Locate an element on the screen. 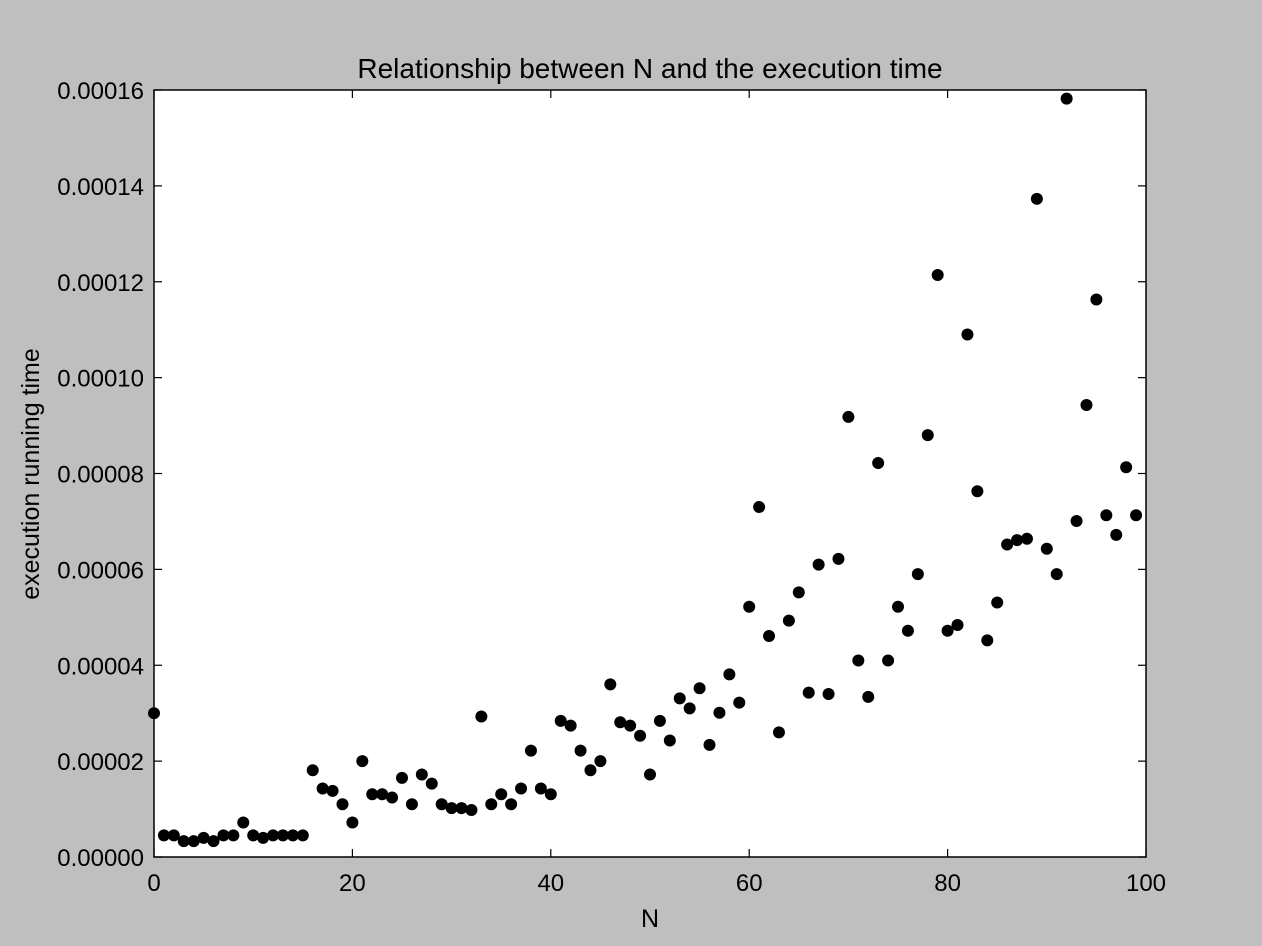  y-tick-label: 0.00014 is located at coordinates (100, 187).